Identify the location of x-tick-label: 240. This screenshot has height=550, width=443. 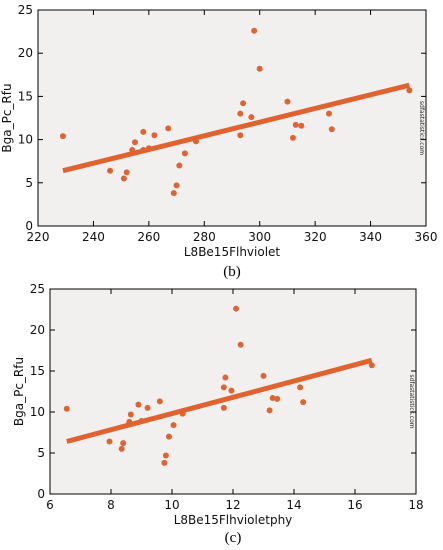
(93, 237).